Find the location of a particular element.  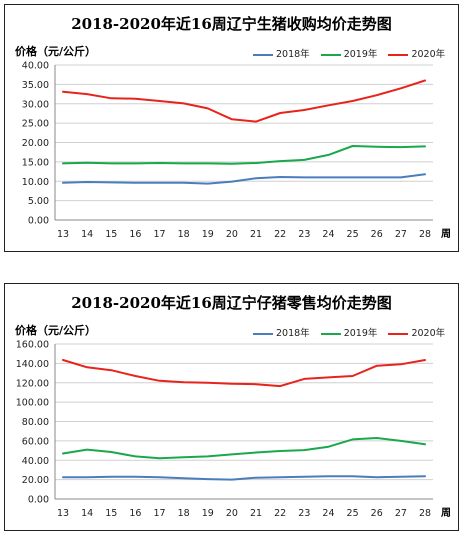

y-tick-label: 10.00 is located at coordinates (35, 182).